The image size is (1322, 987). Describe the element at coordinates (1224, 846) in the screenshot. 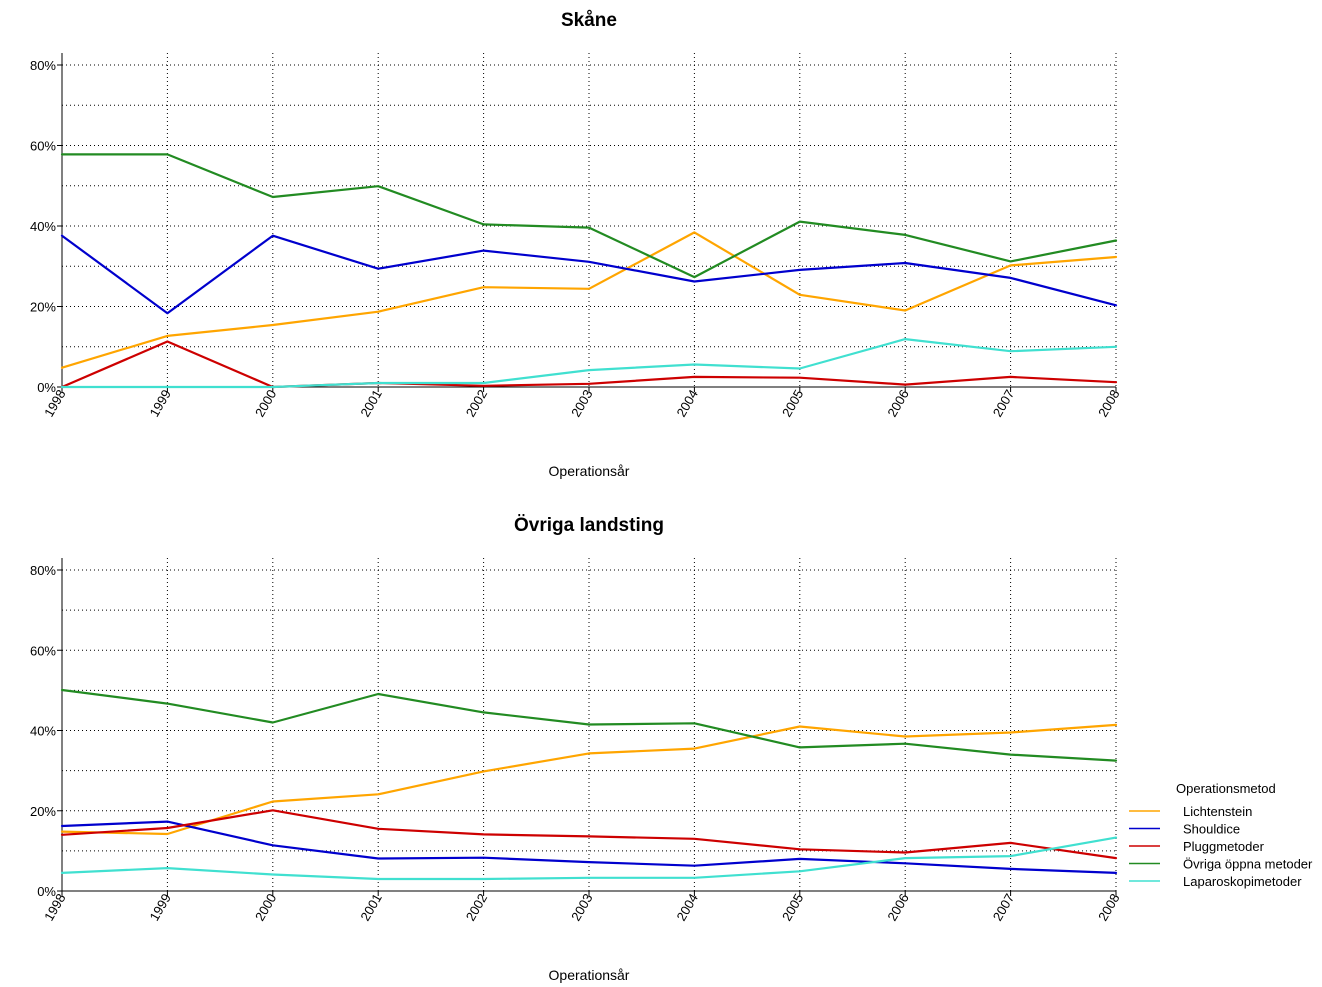

I see `legend-item-pluggmetoder: Pluggmetoder` at that location.